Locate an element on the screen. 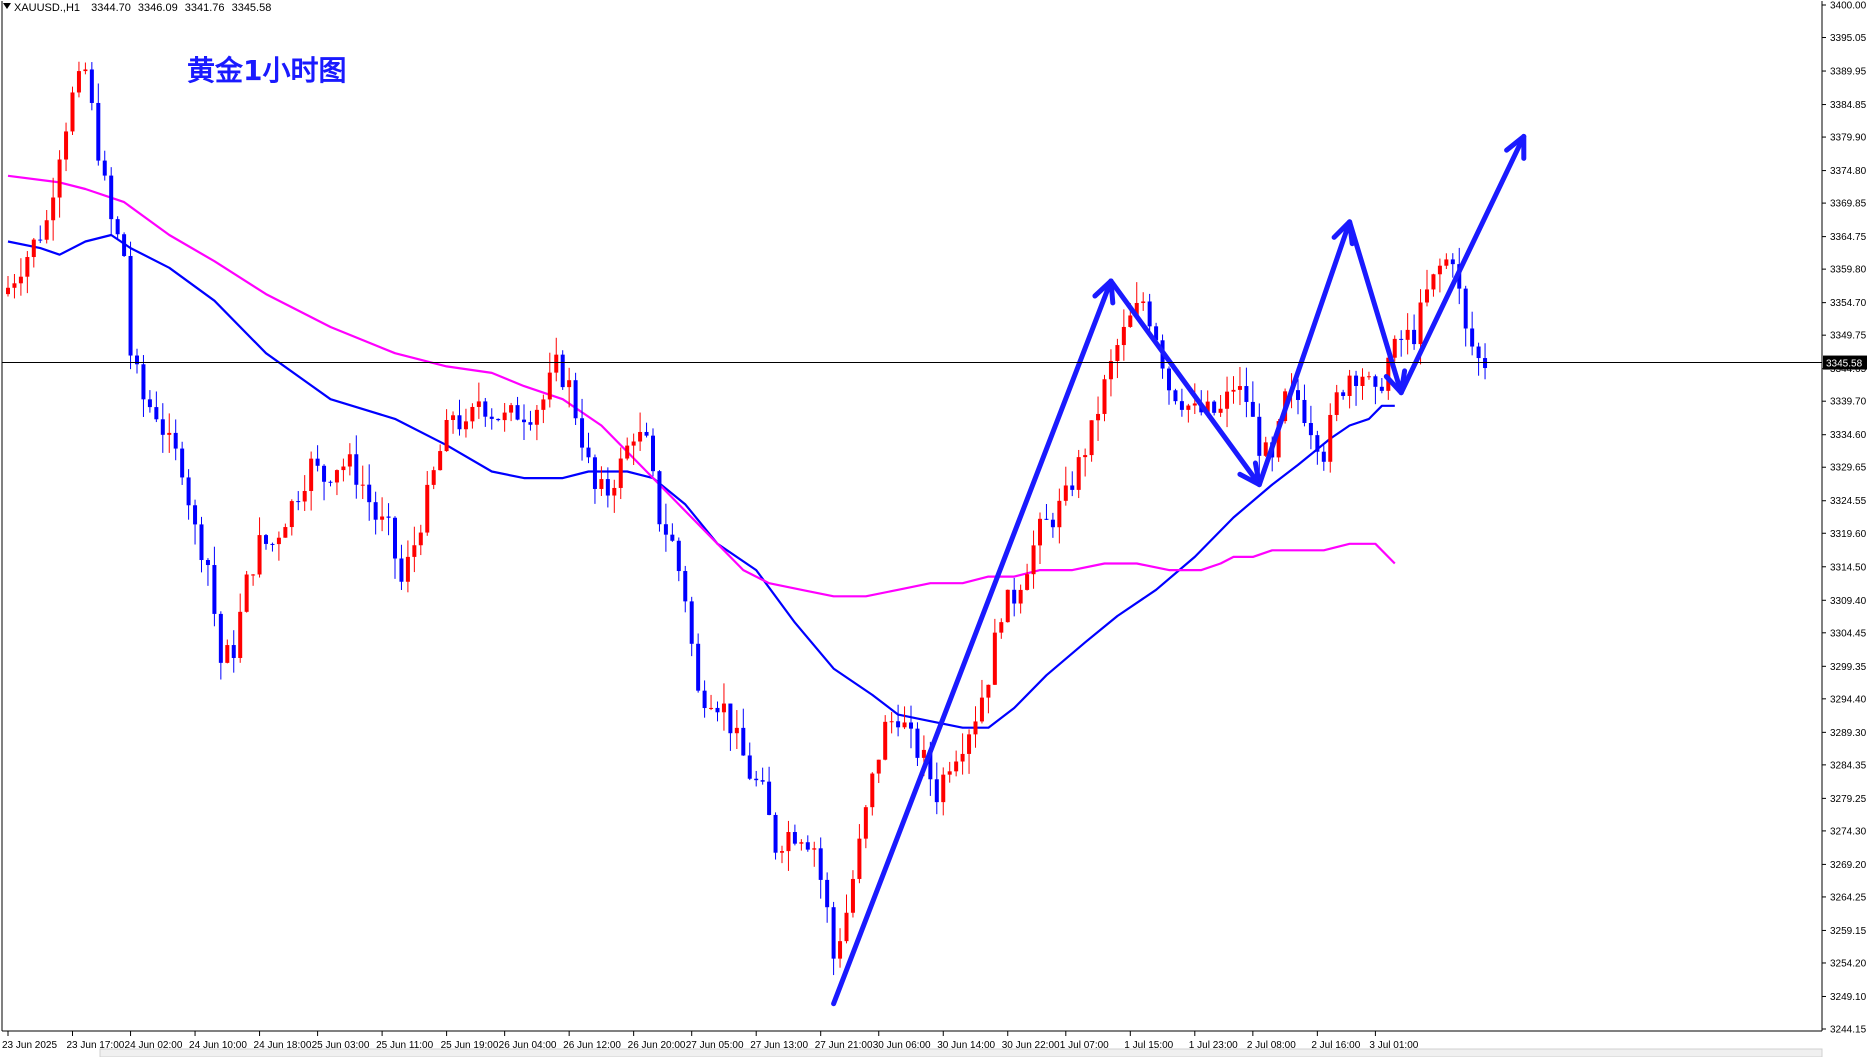 Image resolution: width=1867 pixels, height=1057 pixels. price-tick-label: 3269.20 is located at coordinates (1848, 865).